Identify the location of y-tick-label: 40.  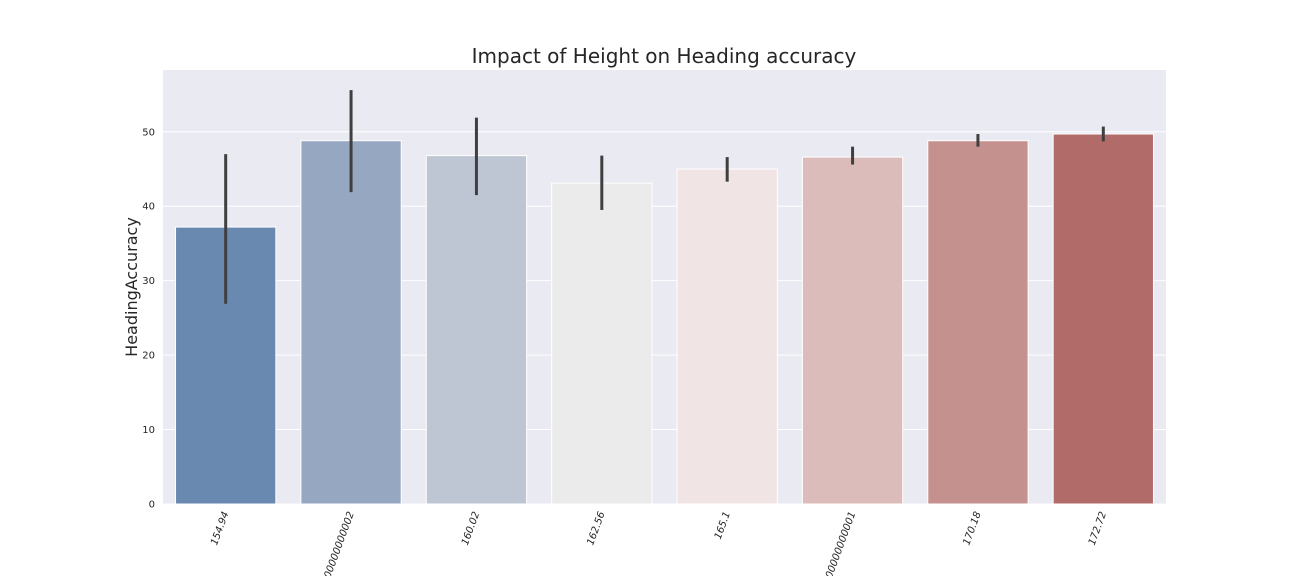
(148, 207).